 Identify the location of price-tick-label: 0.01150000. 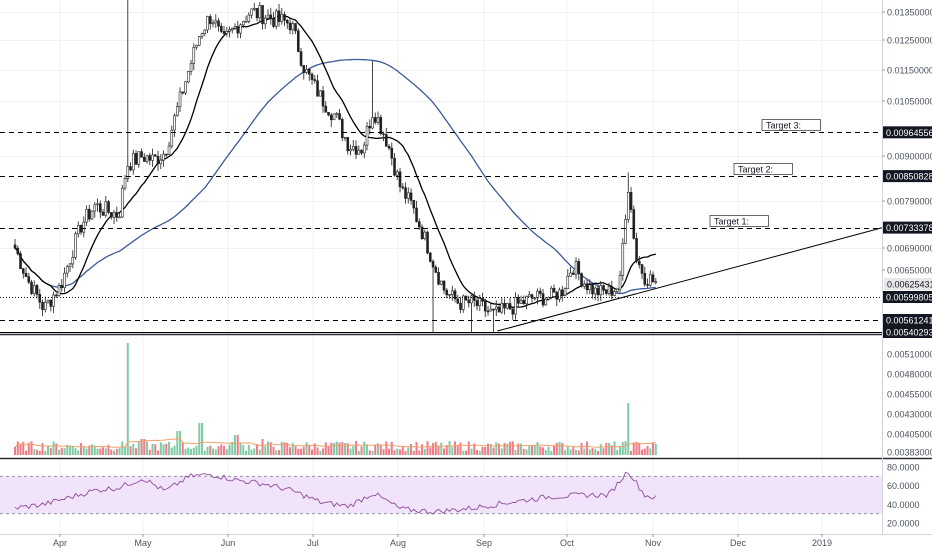
(909, 71).